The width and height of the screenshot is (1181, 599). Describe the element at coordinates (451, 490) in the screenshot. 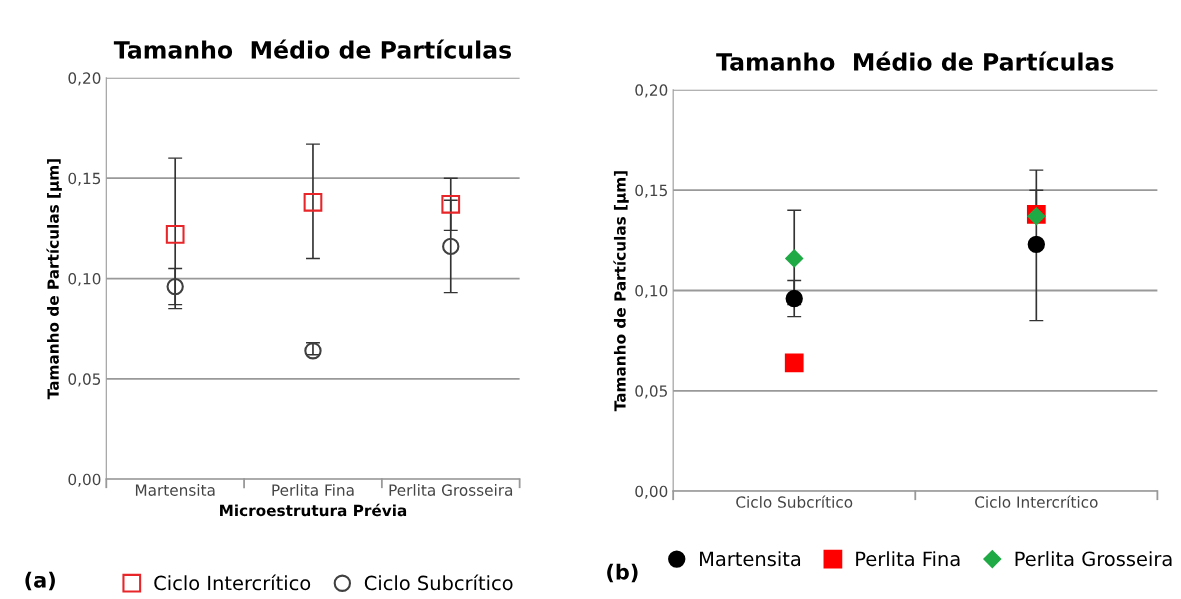

I see `x-tick-label: Perlita Grosseira` at that location.